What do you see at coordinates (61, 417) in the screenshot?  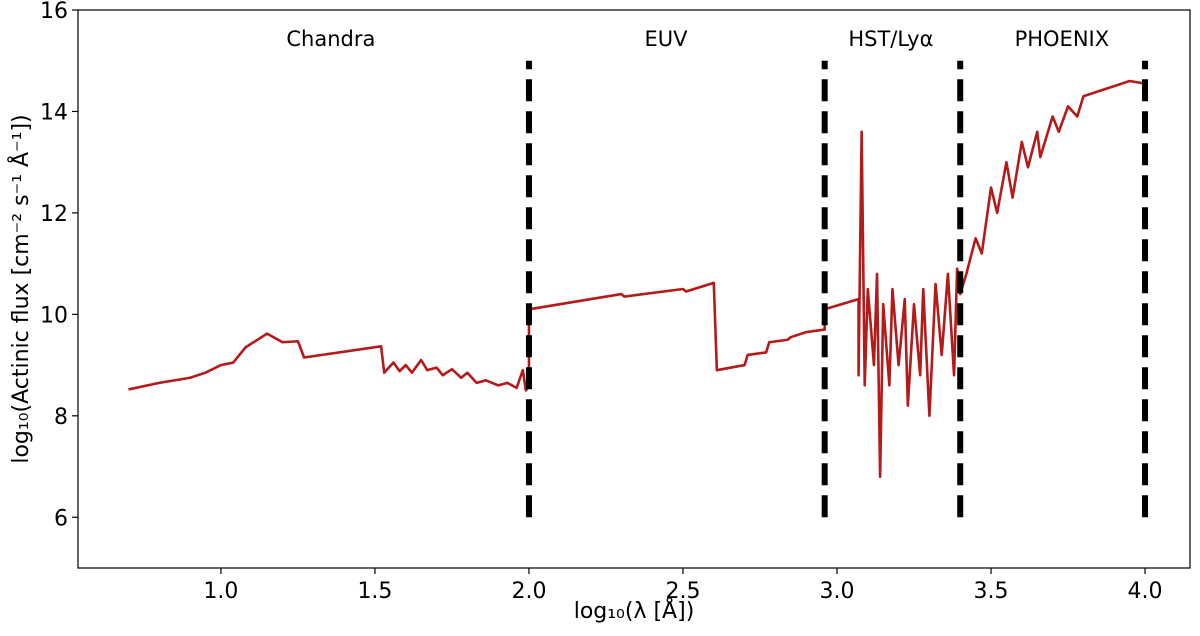 I see `y-tick-label: 8` at bounding box center [61, 417].